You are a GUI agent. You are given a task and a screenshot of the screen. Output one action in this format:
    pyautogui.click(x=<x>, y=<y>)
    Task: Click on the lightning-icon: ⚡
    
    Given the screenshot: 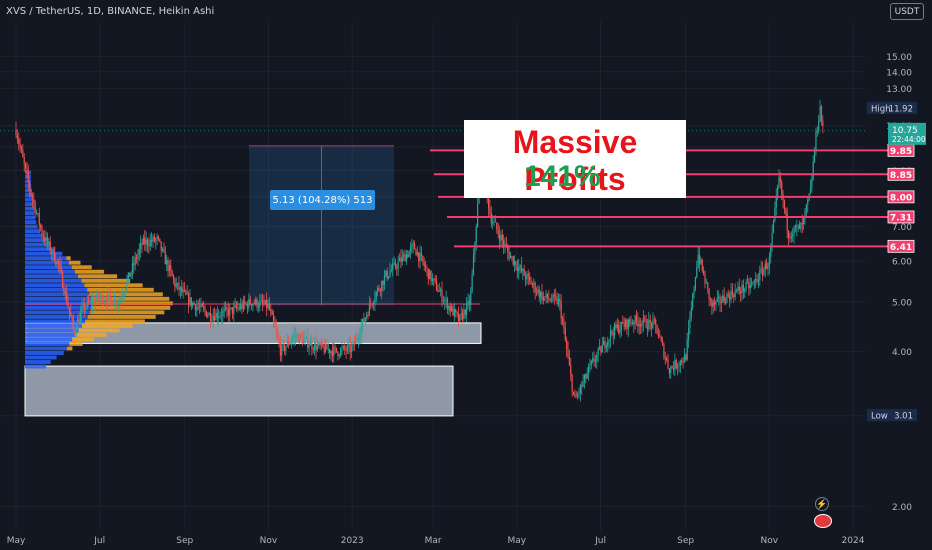 What is the action you would take?
    pyautogui.click(x=822, y=504)
    